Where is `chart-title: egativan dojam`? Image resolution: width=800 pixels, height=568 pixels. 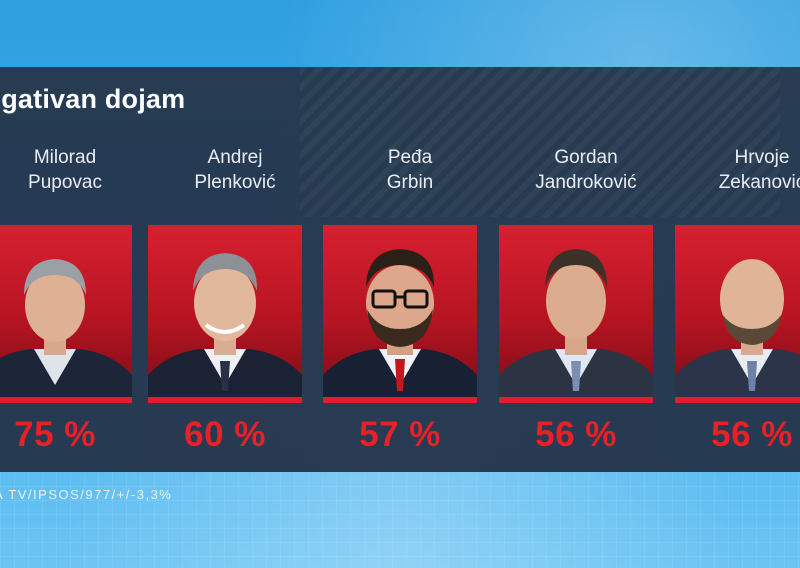
chart-title: egativan dojam is located at coordinates (93, 99).